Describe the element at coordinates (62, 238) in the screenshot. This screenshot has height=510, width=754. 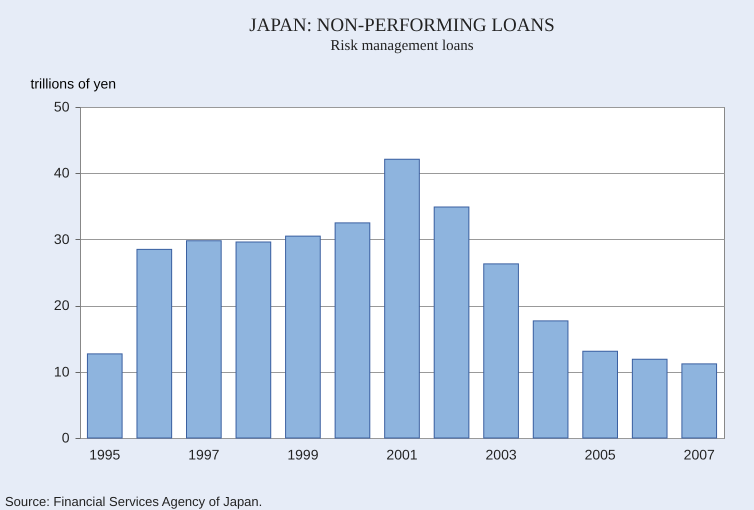
I see `y-tick-label: 30` at that location.